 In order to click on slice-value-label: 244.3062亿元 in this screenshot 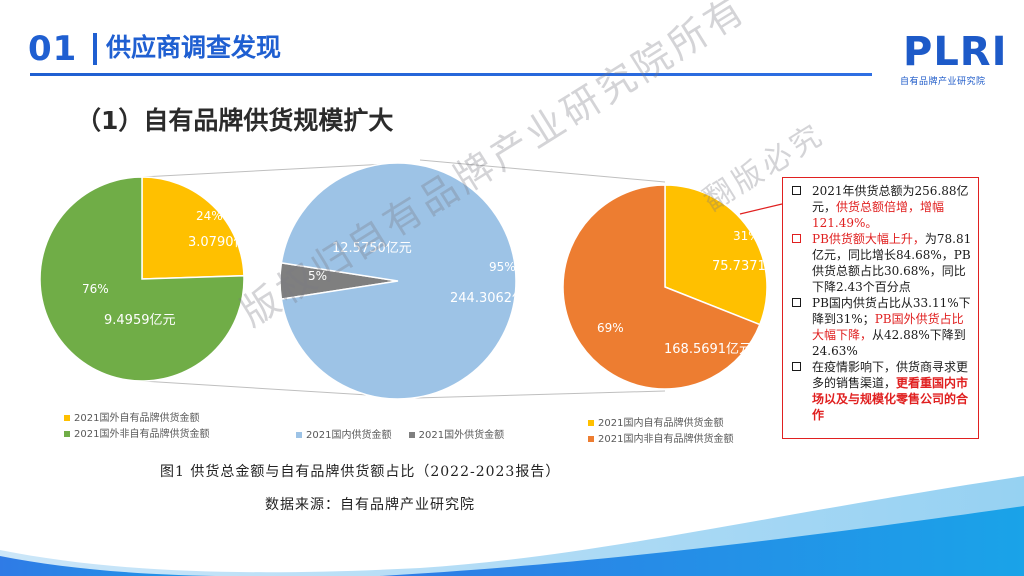, I will do `click(494, 298)`.